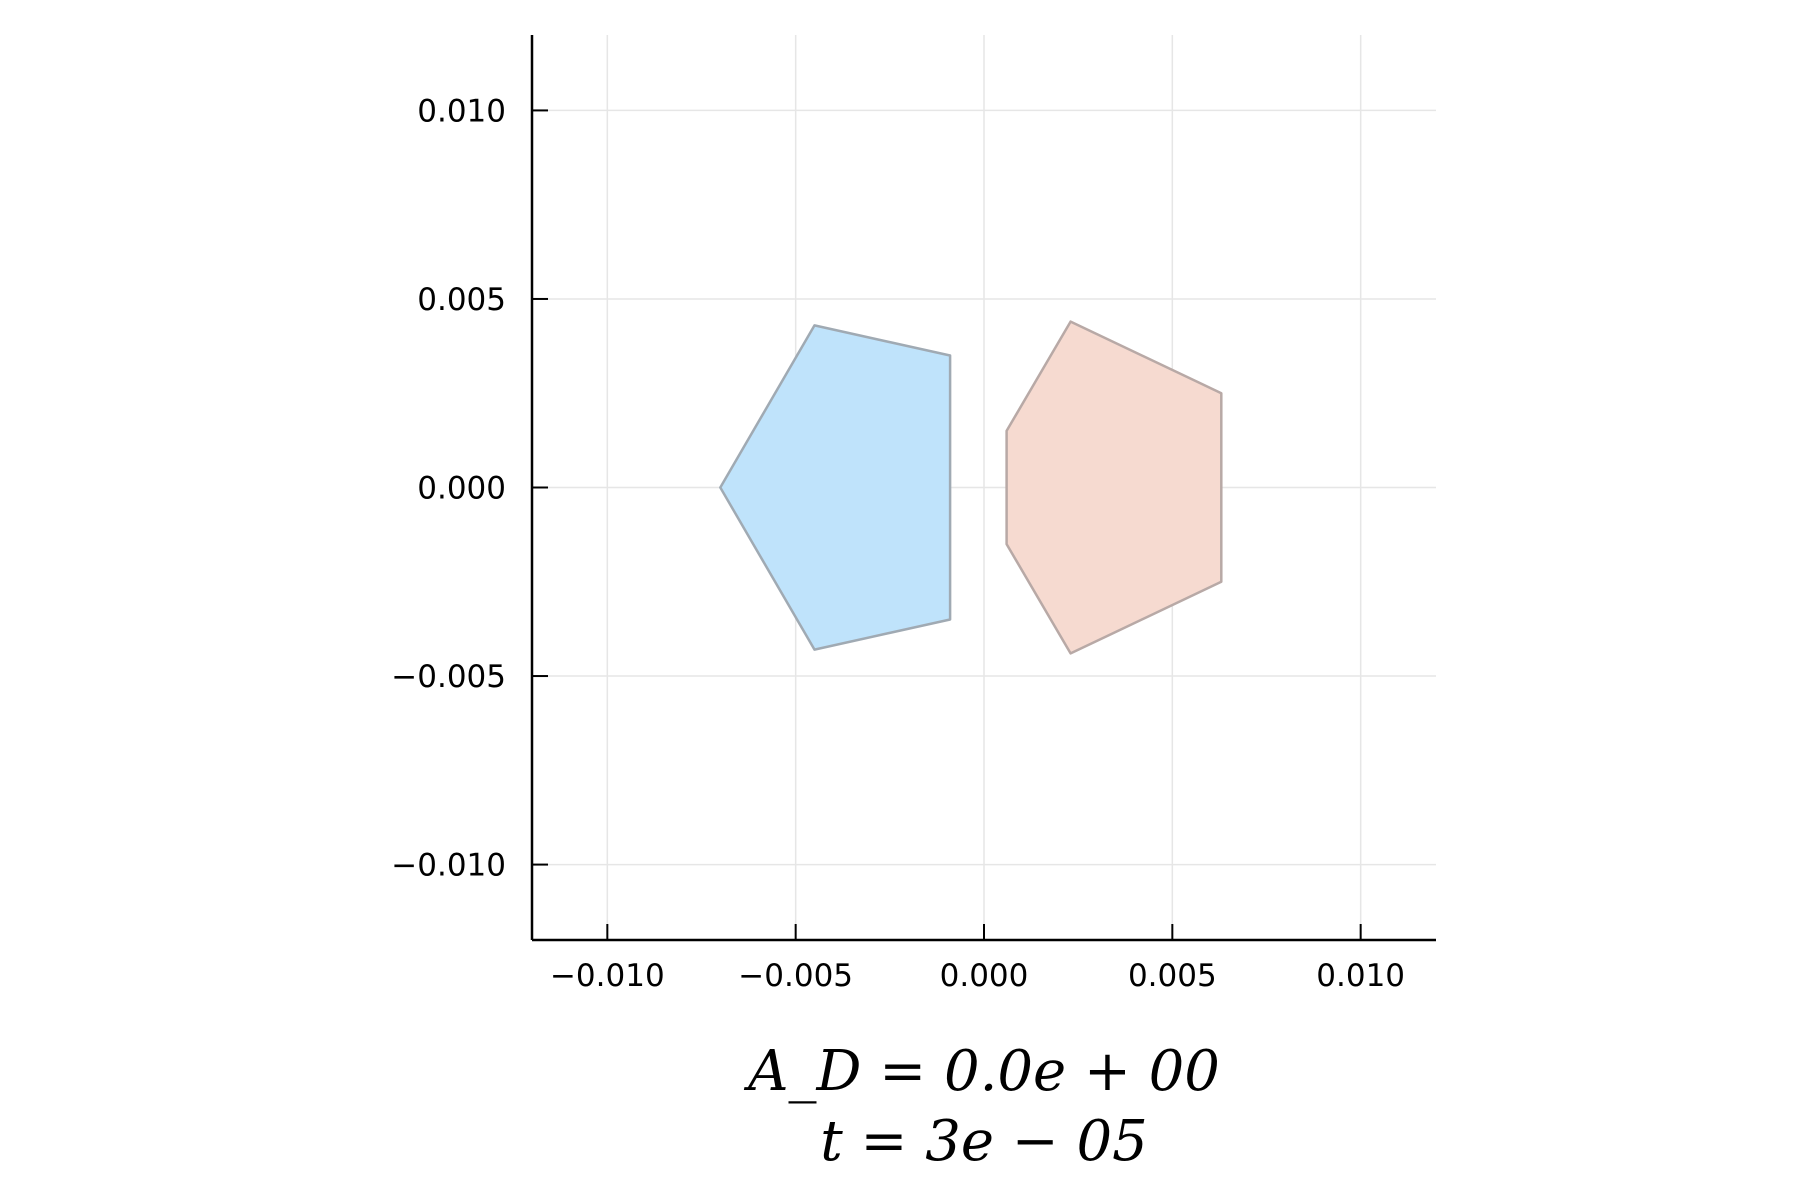  I want to click on y-axis-ticks: −0.010 −0.005 0.000 0.005 0.010, so click(469, 488).